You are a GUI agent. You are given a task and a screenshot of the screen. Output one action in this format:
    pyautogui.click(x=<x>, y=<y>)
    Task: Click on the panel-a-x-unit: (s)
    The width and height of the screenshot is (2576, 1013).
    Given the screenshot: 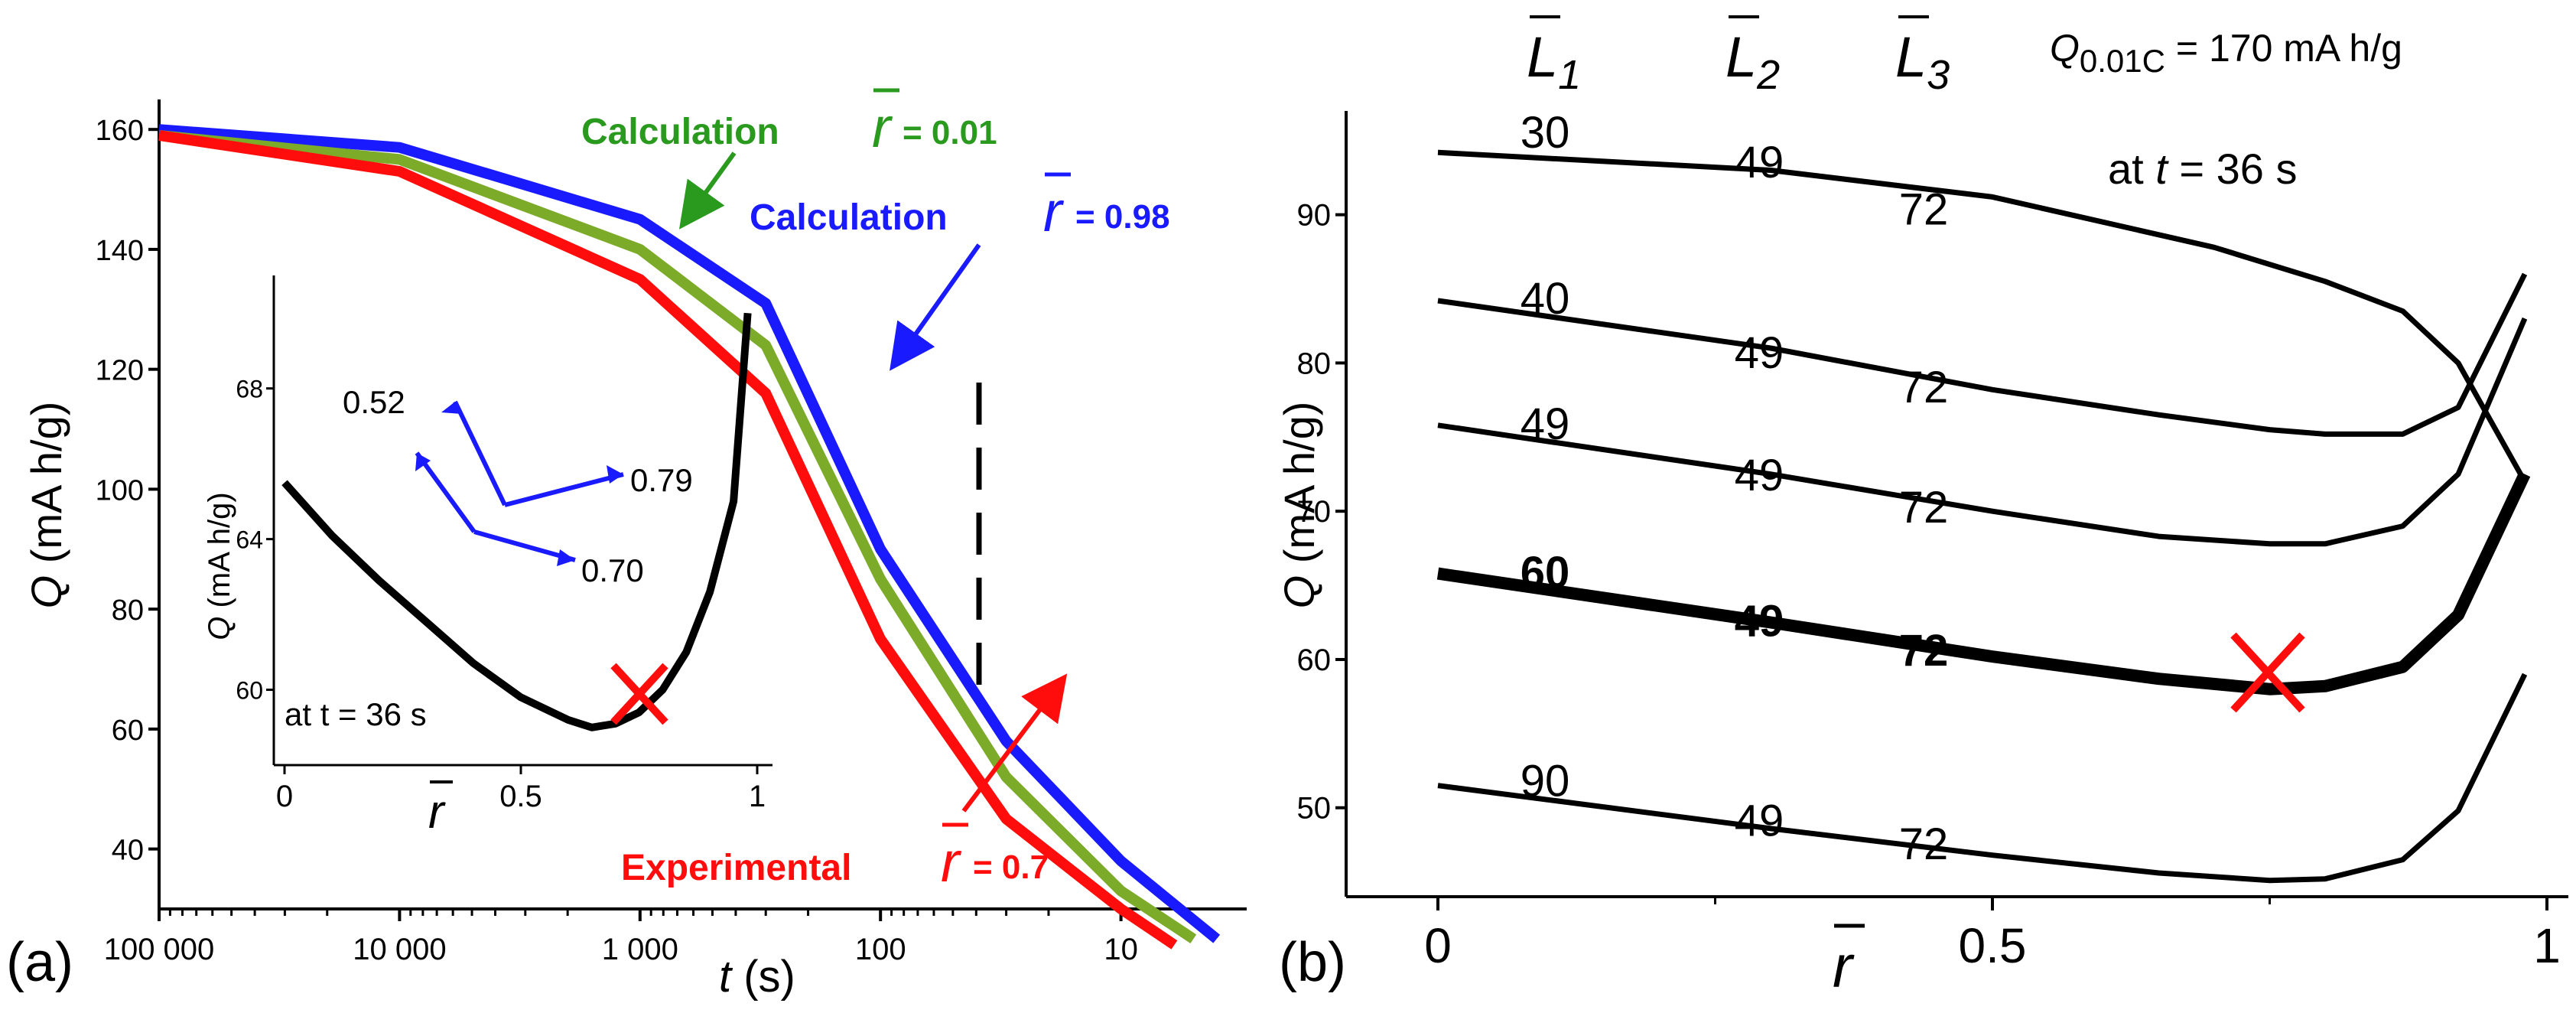 What is the action you would take?
    pyautogui.click(x=763, y=977)
    